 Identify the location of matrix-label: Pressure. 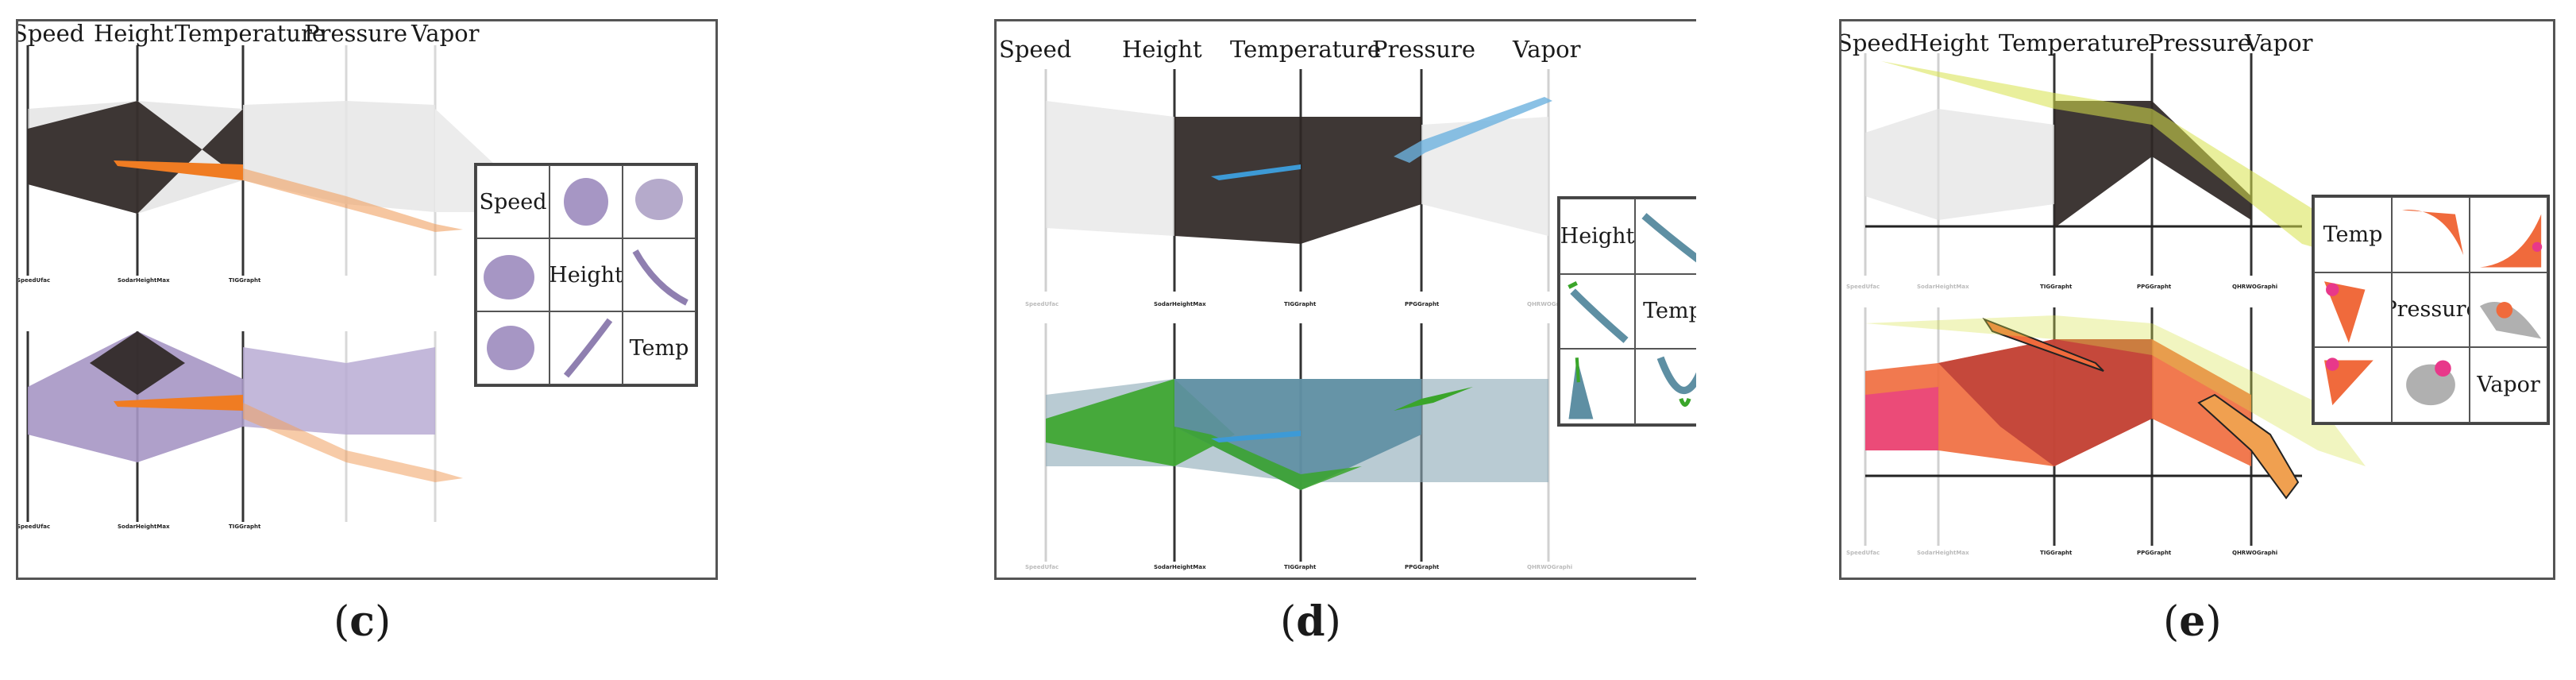
(2431, 310).